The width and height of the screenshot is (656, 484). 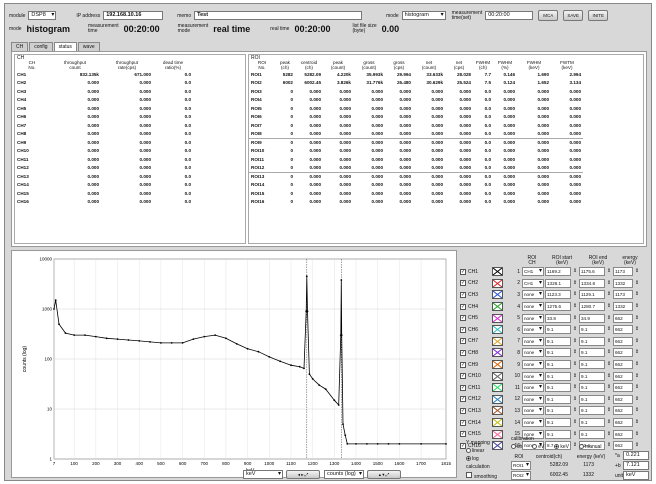 What do you see at coordinates (468, 459) in the screenshot?
I see `log-radio` at bounding box center [468, 459].